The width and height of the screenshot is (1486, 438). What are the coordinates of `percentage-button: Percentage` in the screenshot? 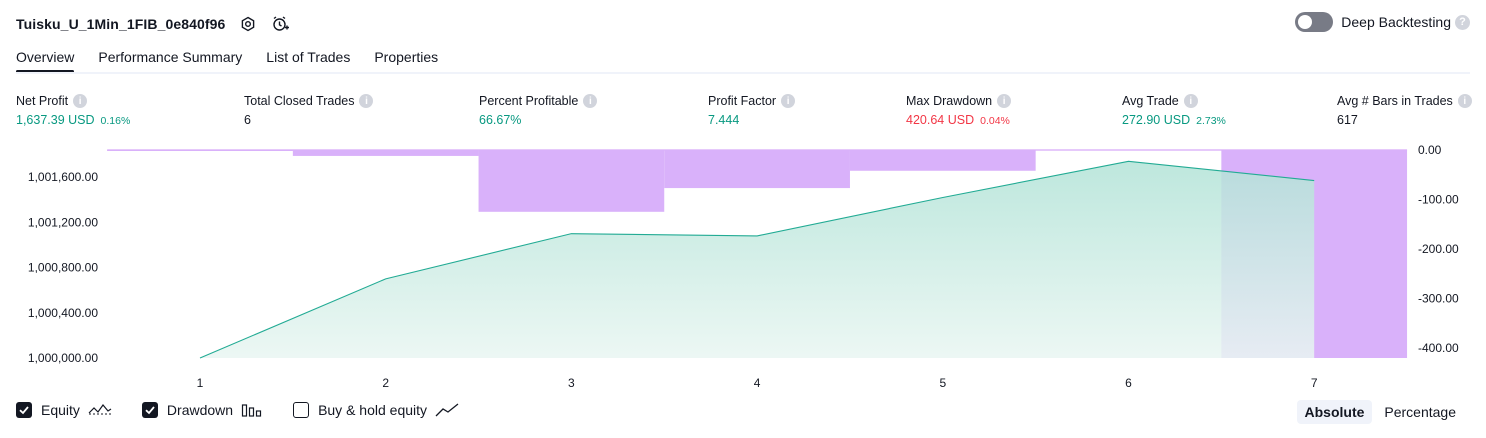 It's located at (1420, 412).